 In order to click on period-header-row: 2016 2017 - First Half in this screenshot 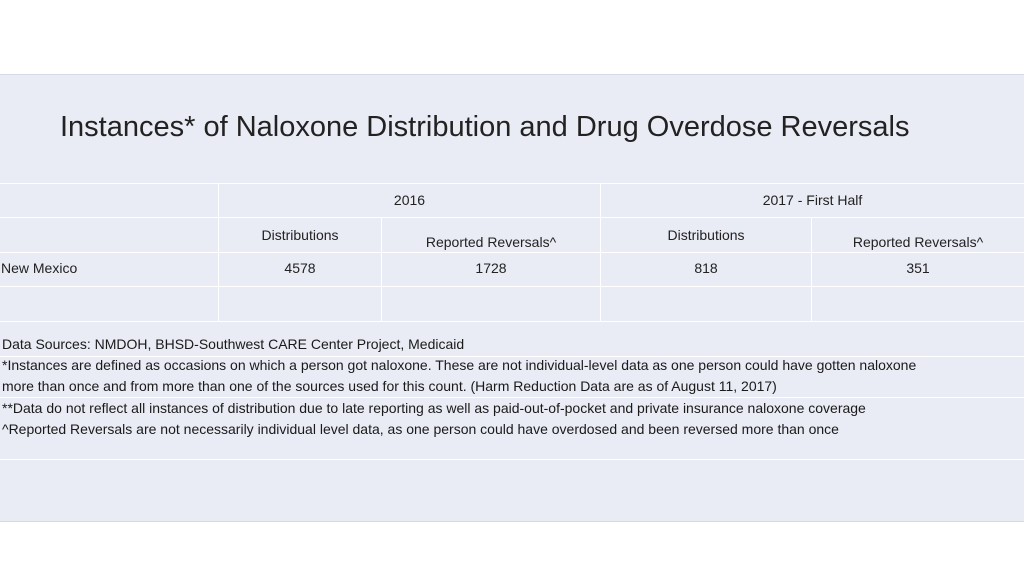, I will do `click(512, 200)`.